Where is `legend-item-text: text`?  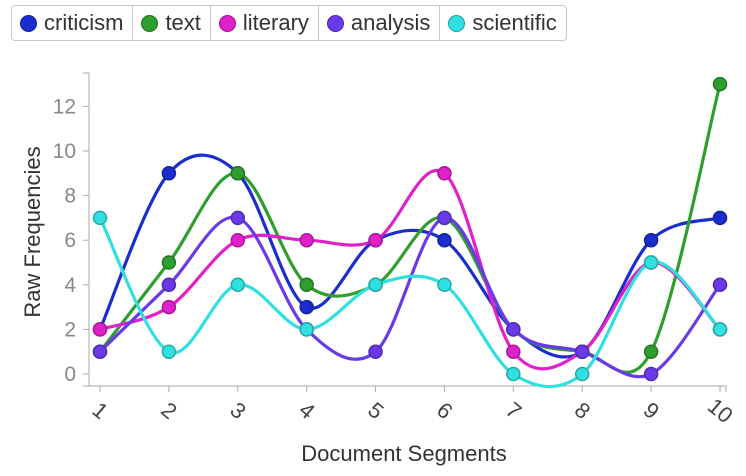
legend-item-text: text is located at coordinates (172, 23).